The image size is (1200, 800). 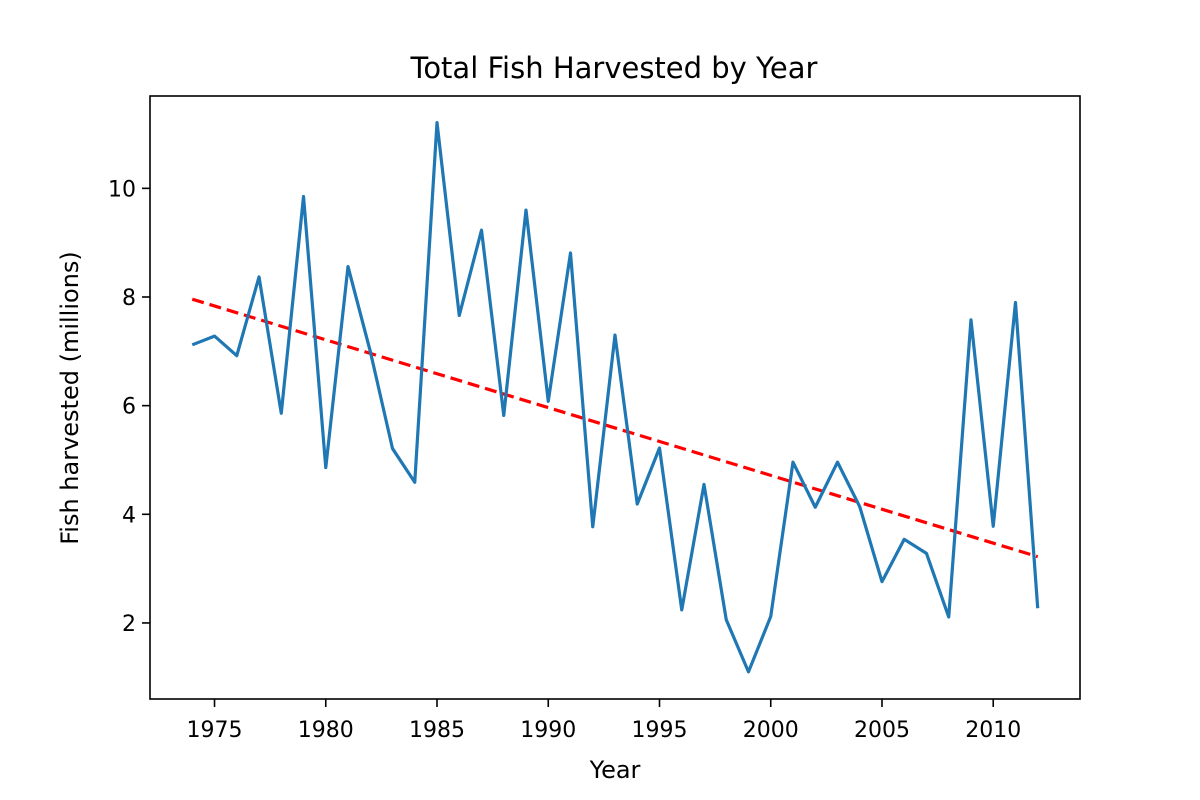 I want to click on y-tick-label: 2, so click(x=129, y=624).